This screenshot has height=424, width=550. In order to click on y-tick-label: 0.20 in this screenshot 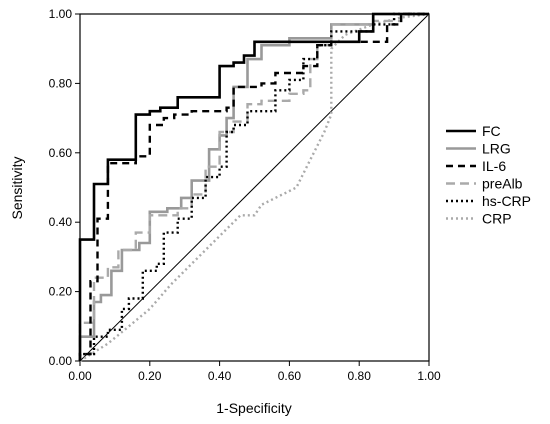, I will do `click(61, 292)`.